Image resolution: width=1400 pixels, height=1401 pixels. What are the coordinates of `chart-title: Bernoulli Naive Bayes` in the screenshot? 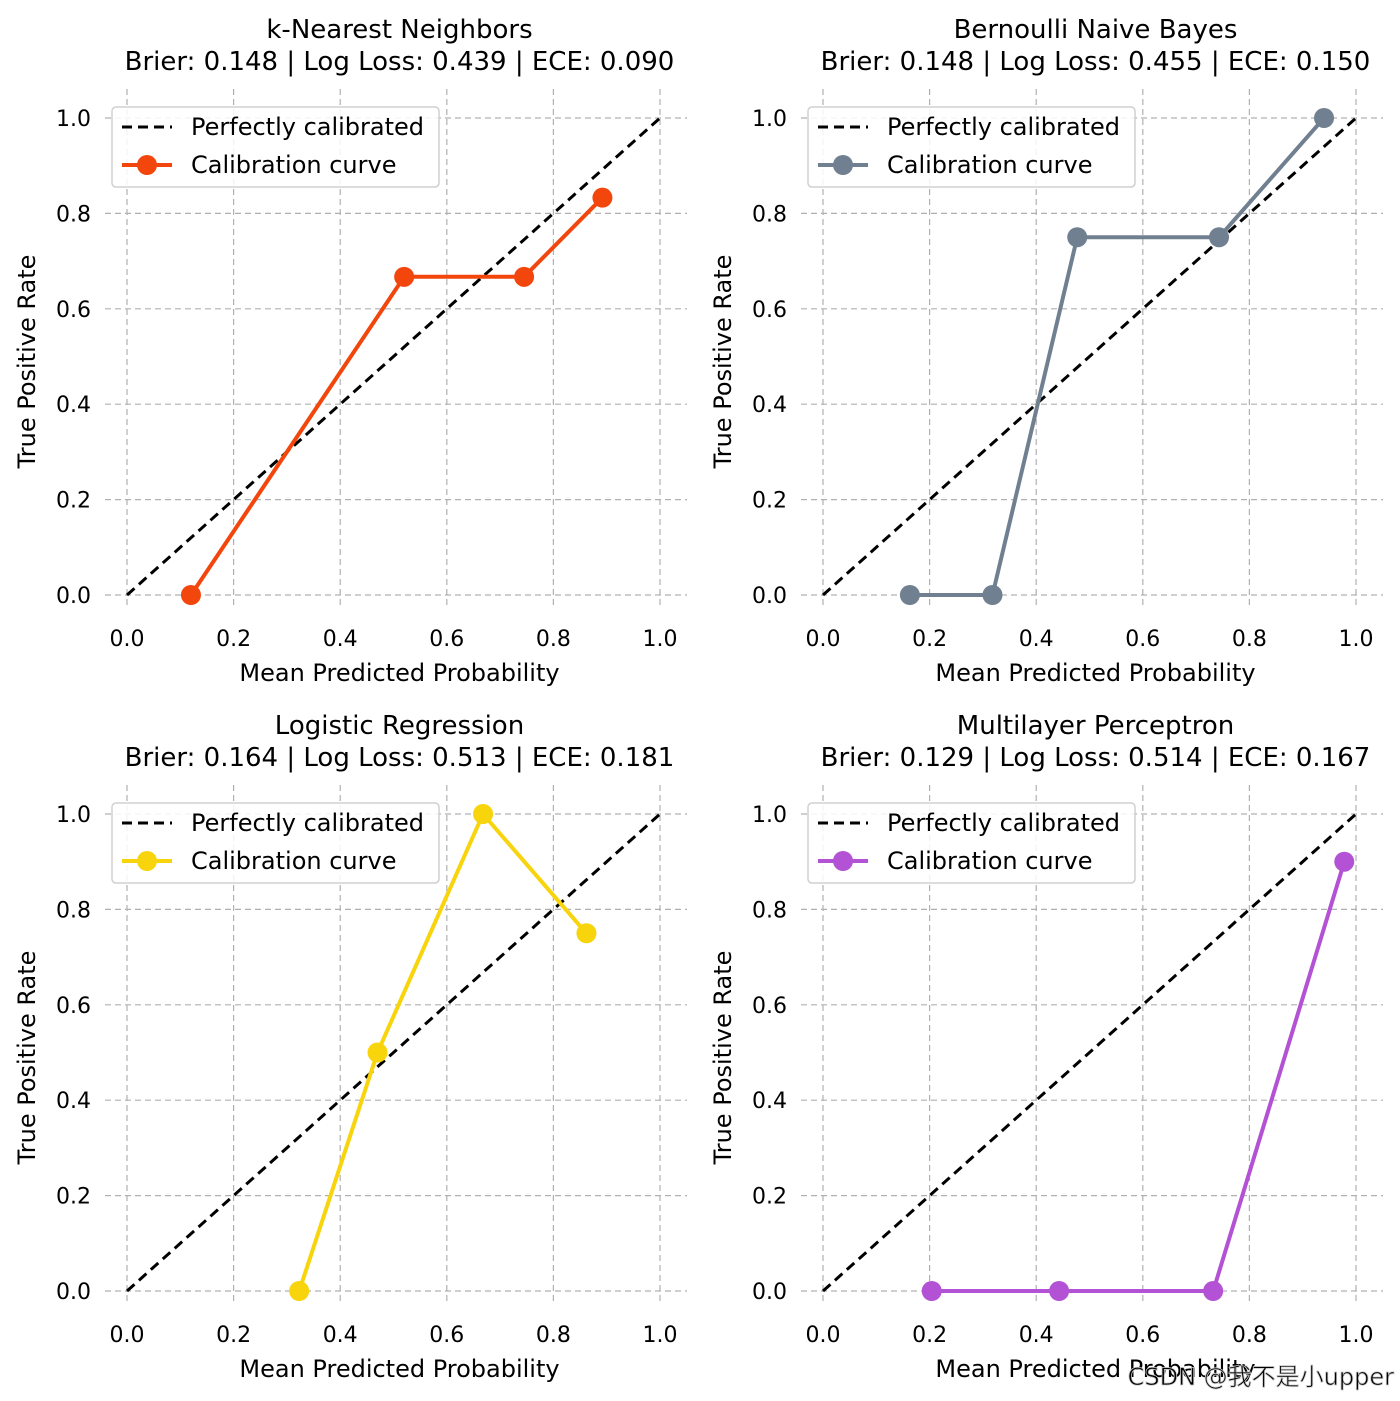 It's located at (1096, 30).